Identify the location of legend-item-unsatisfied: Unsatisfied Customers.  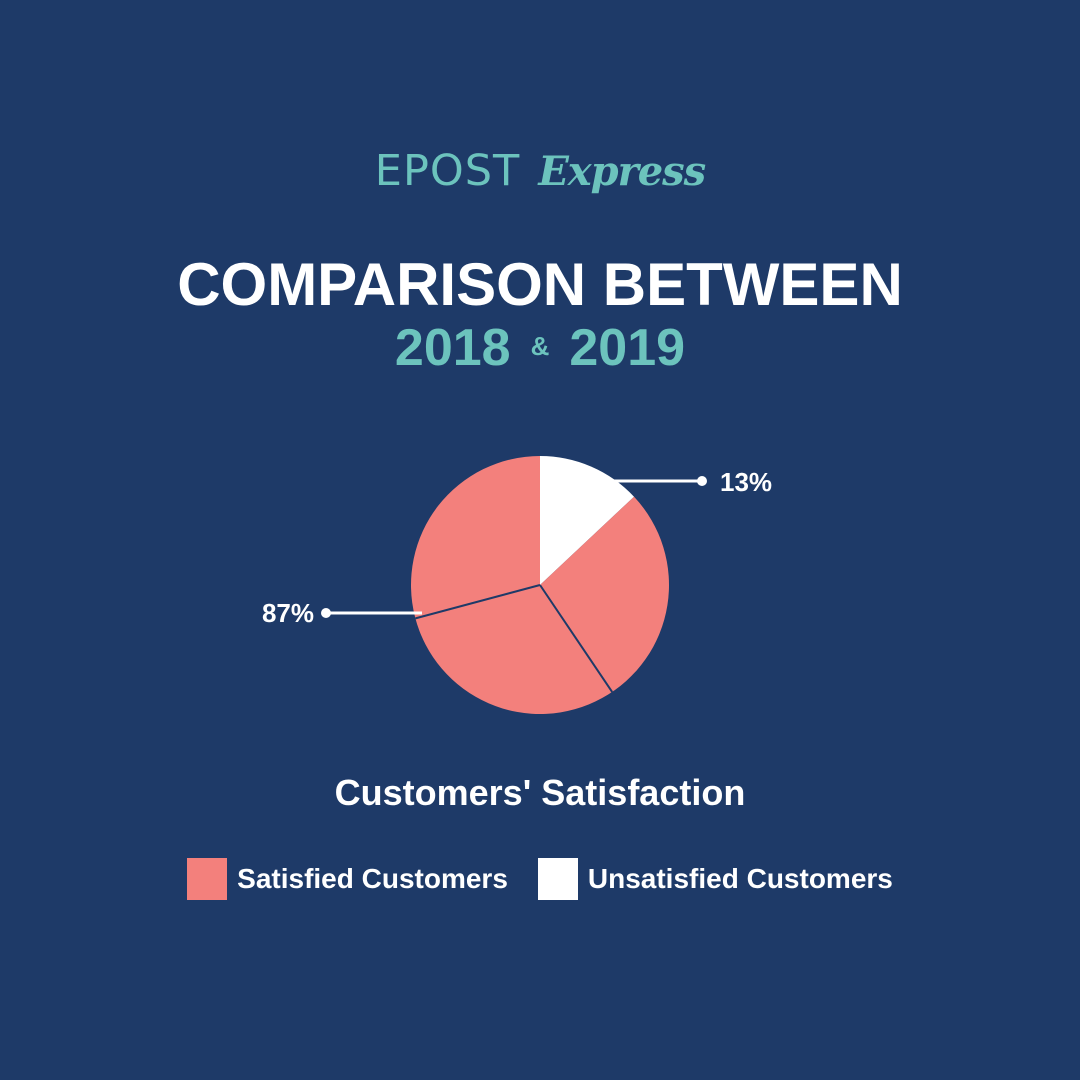
(715, 879).